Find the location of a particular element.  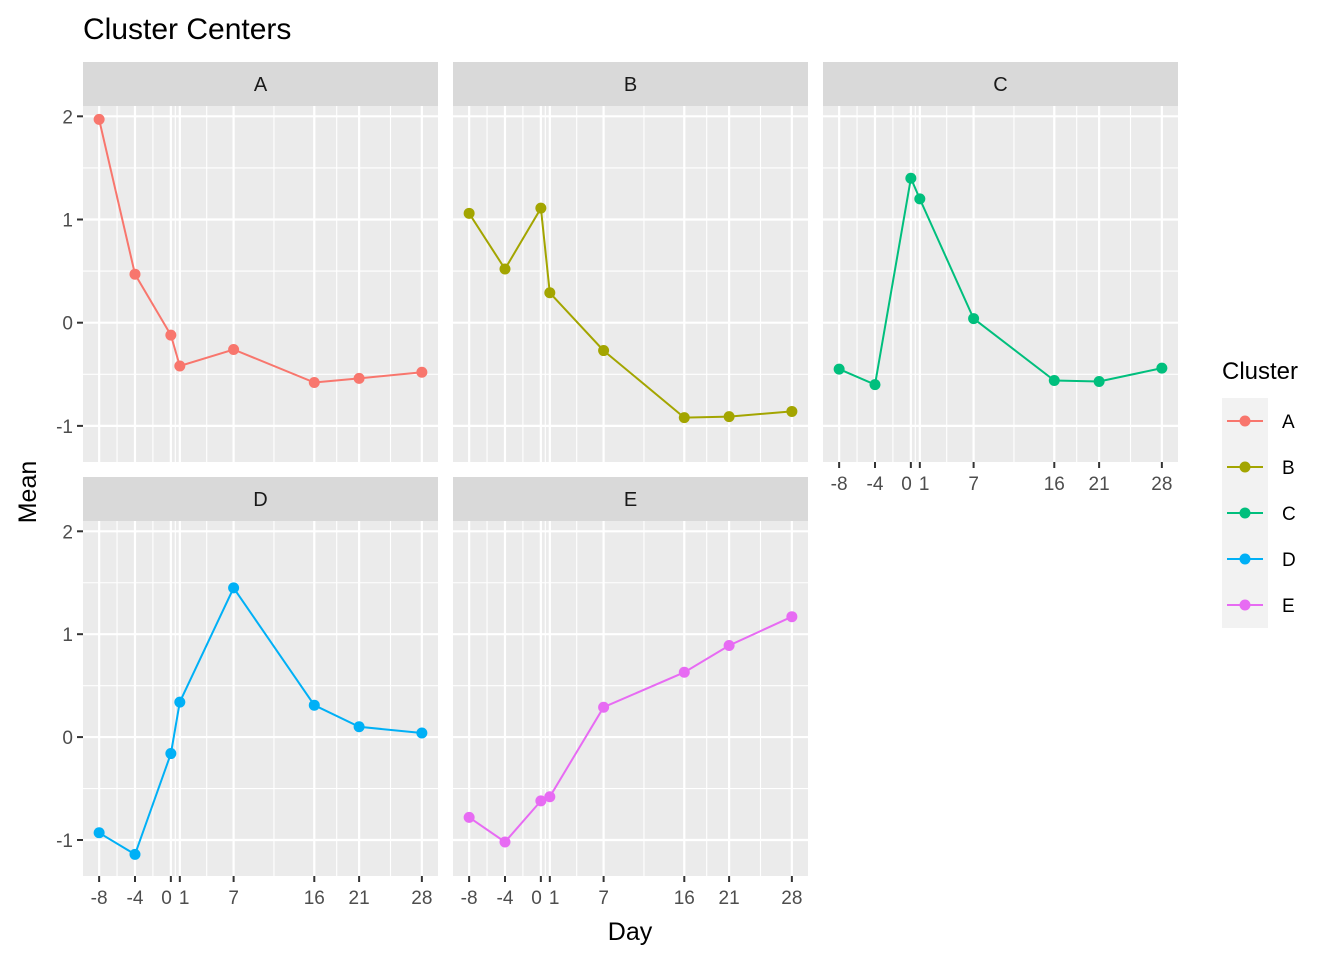

series-line-c is located at coordinates (1000, 280).